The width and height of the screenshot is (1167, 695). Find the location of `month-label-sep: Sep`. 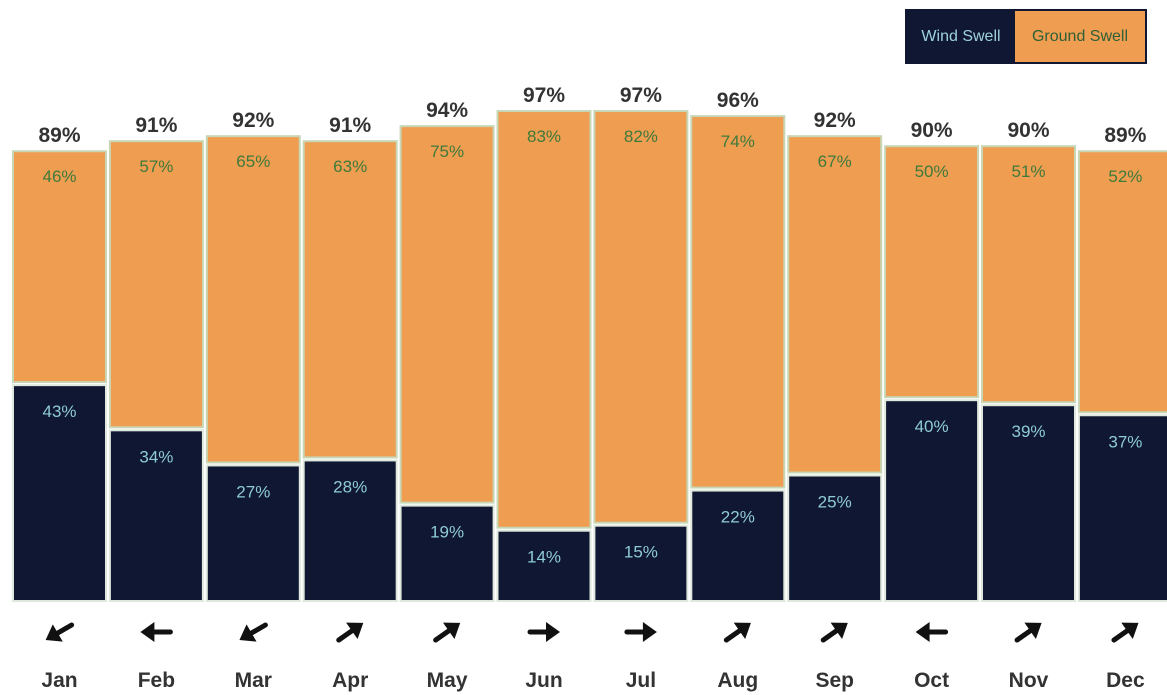

month-label-sep: Sep is located at coordinates (834, 680).